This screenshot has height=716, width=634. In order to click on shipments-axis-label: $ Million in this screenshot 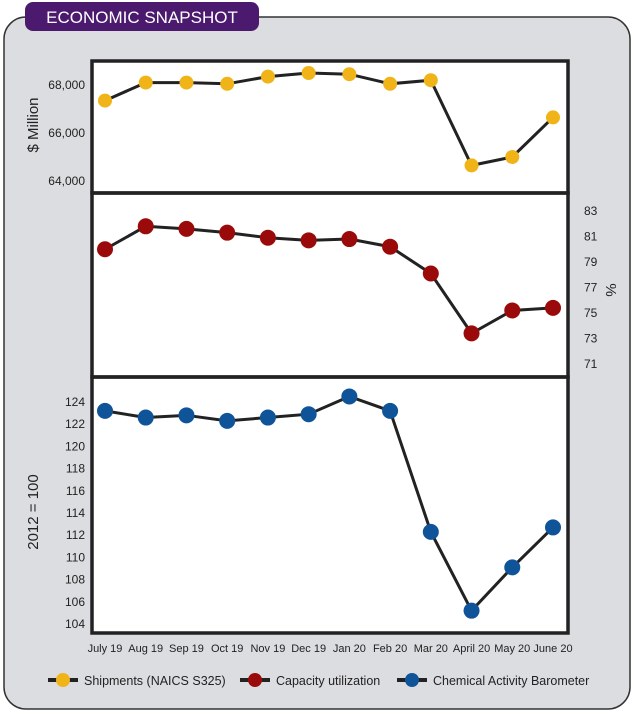, I will do `click(33, 124)`.